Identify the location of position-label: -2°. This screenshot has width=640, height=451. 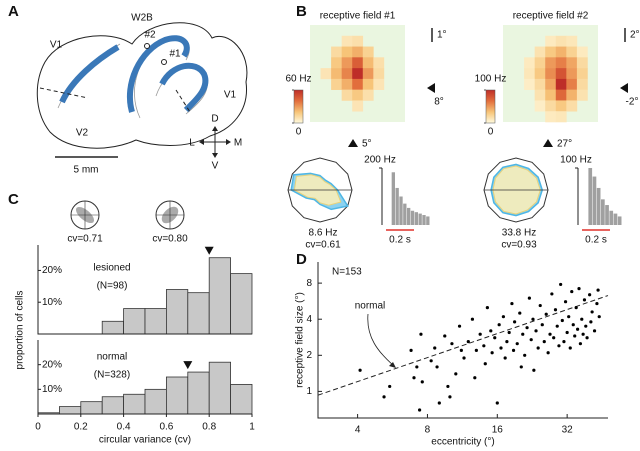
(632, 102).